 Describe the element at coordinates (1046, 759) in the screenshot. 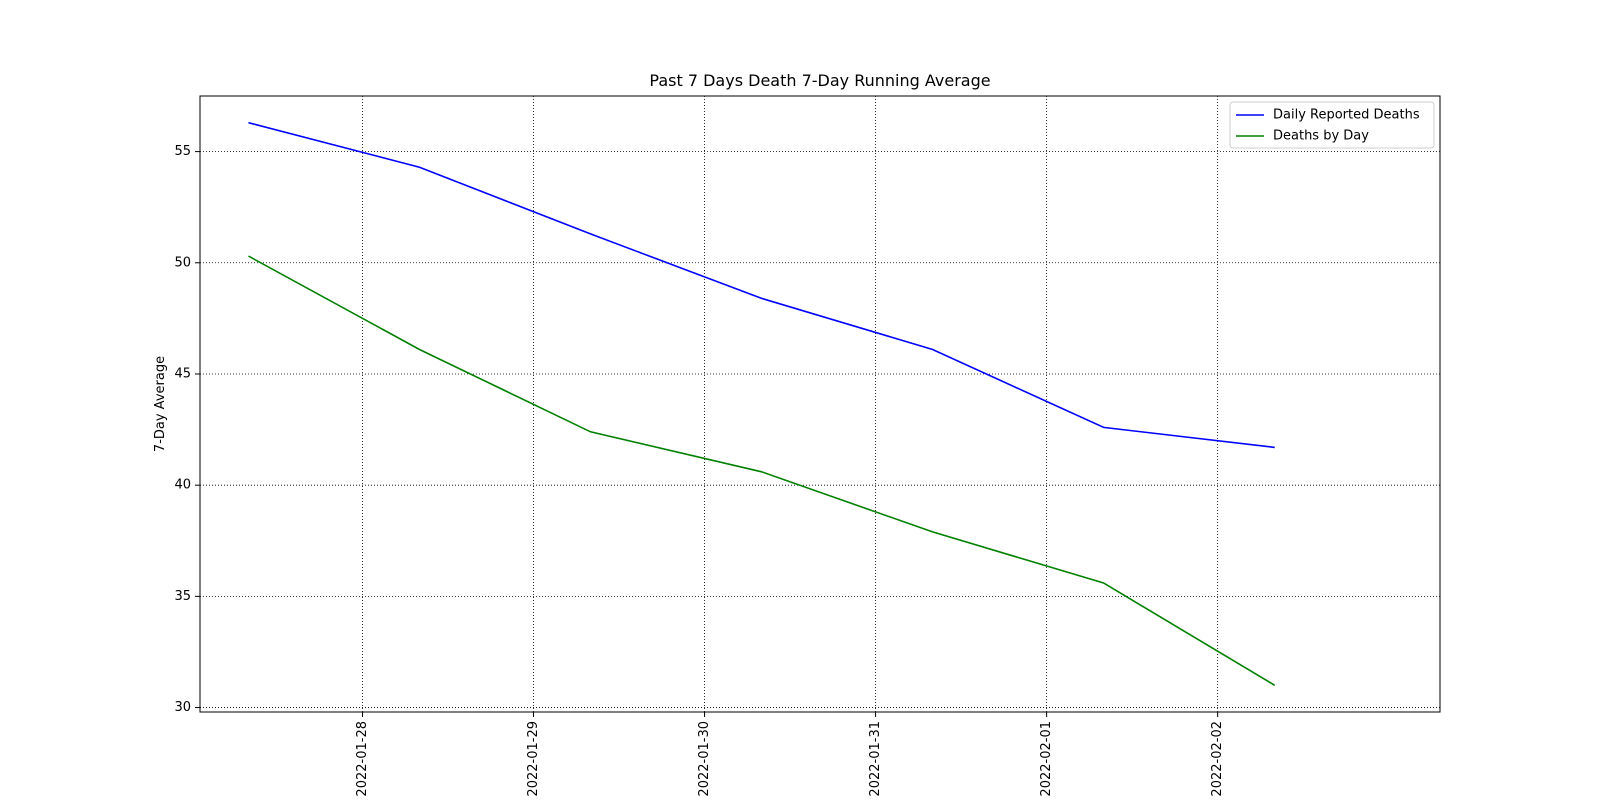

I see `x-tick-label: 2022-02-01` at that location.